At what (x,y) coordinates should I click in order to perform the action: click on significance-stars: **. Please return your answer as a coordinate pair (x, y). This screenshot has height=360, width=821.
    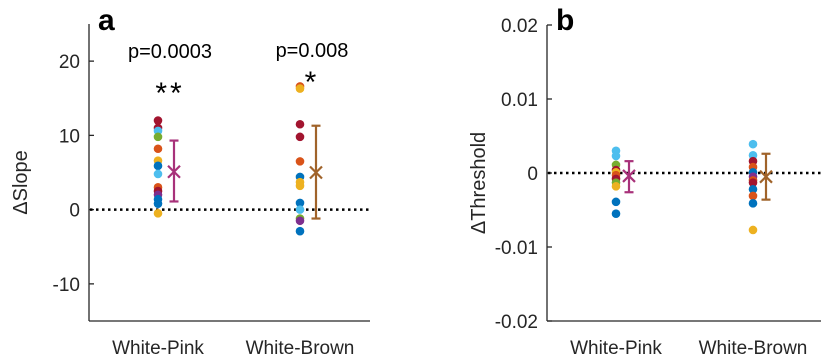
    Looking at the image, I should click on (169, 93).